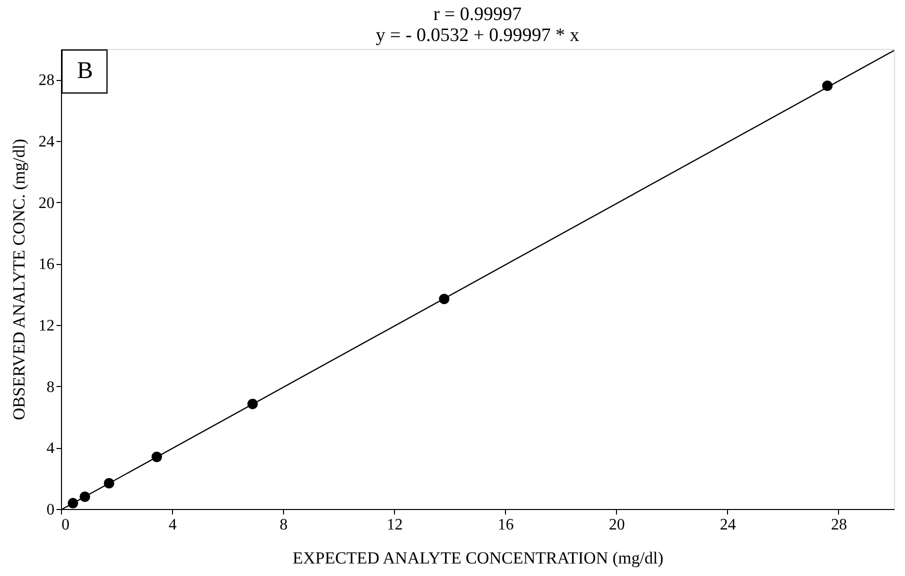  Describe the element at coordinates (478, 35) in the screenshot. I see `text: y = - 0.0532 + 0.99997 * x` at that location.